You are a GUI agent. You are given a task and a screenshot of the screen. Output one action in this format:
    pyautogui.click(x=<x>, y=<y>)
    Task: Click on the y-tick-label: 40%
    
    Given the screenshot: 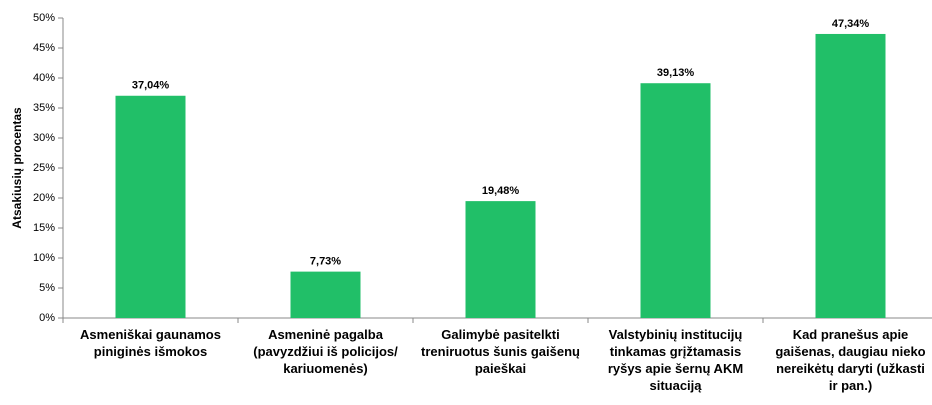 What is the action you would take?
    pyautogui.click(x=44, y=78)
    